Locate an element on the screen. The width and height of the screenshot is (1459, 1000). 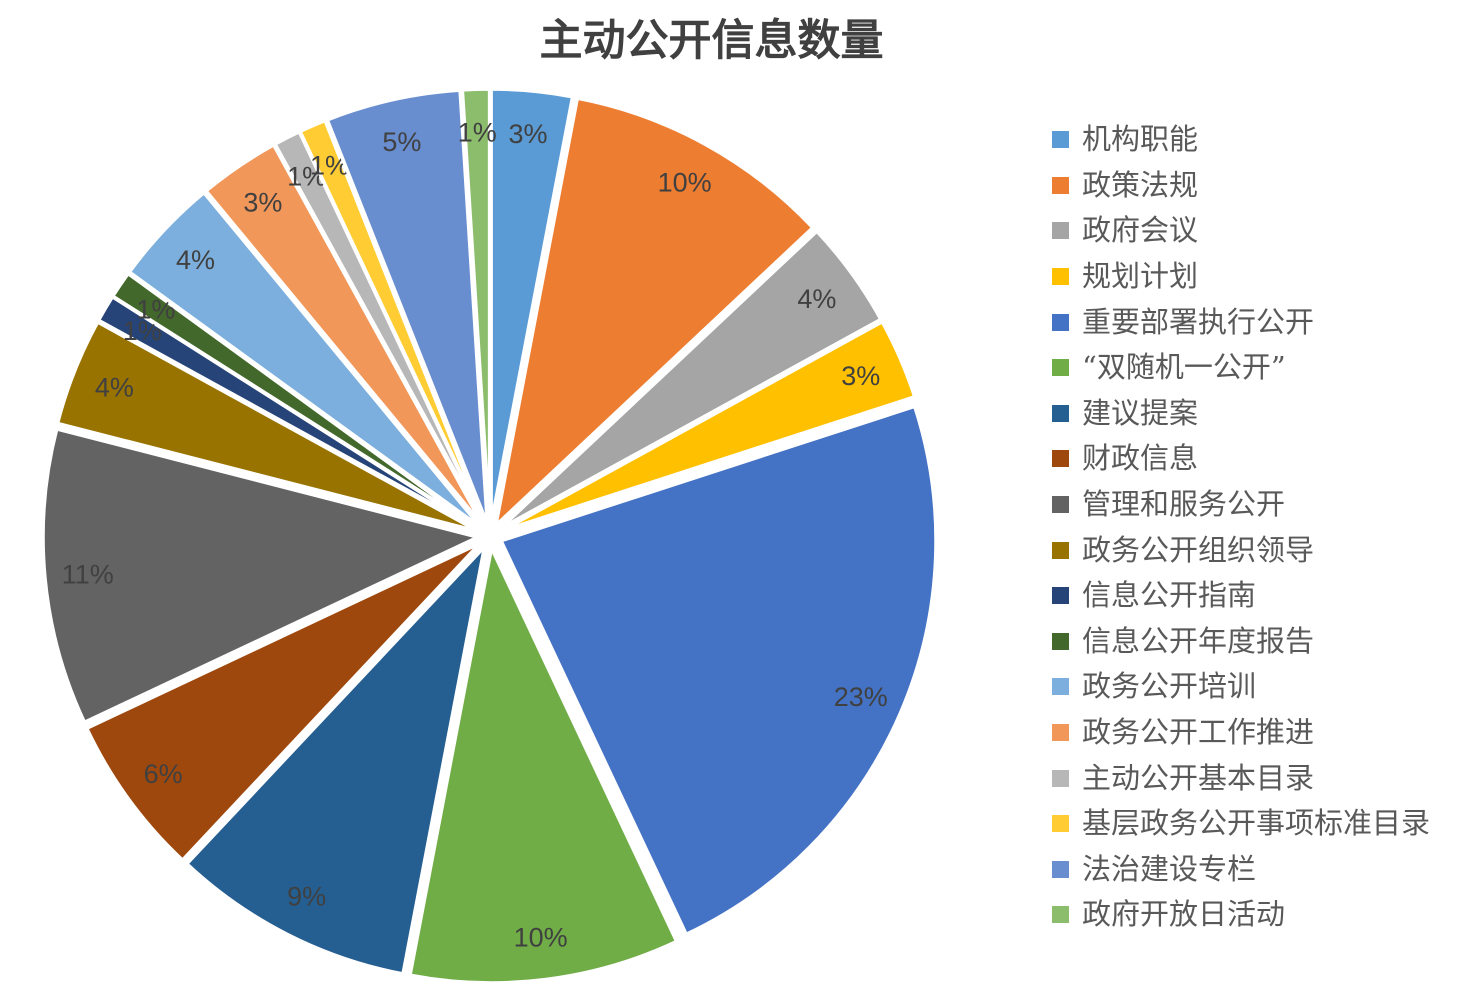
legend-item-5: 重要部署执行公开 is located at coordinates (1241, 322).